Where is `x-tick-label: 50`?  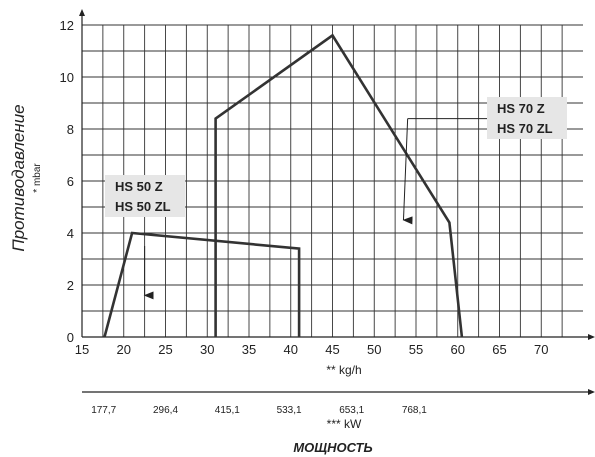 x-tick-label: 50 is located at coordinates (374, 349).